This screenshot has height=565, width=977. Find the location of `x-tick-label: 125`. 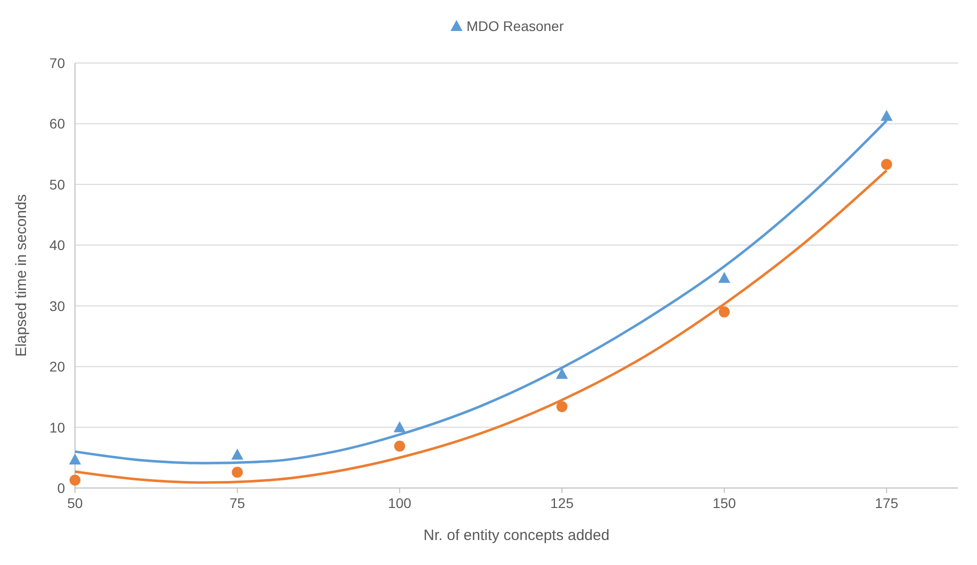

x-tick-label: 125 is located at coordinates (562, 503).